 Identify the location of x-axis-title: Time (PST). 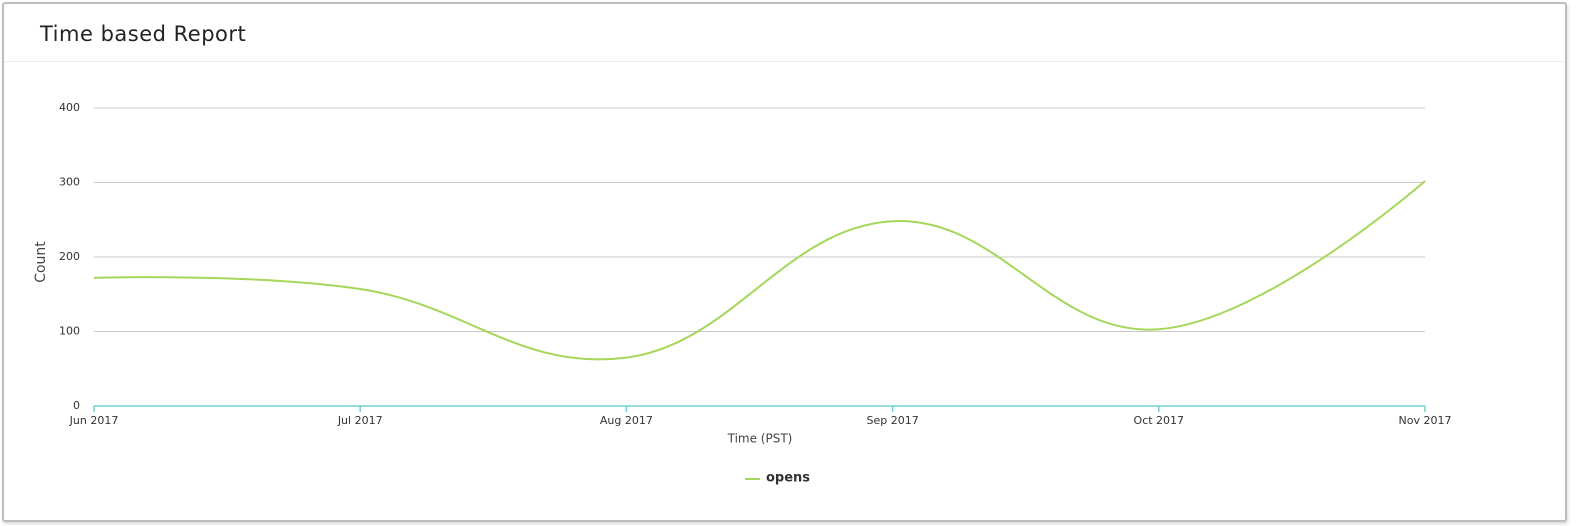
(760, 439).